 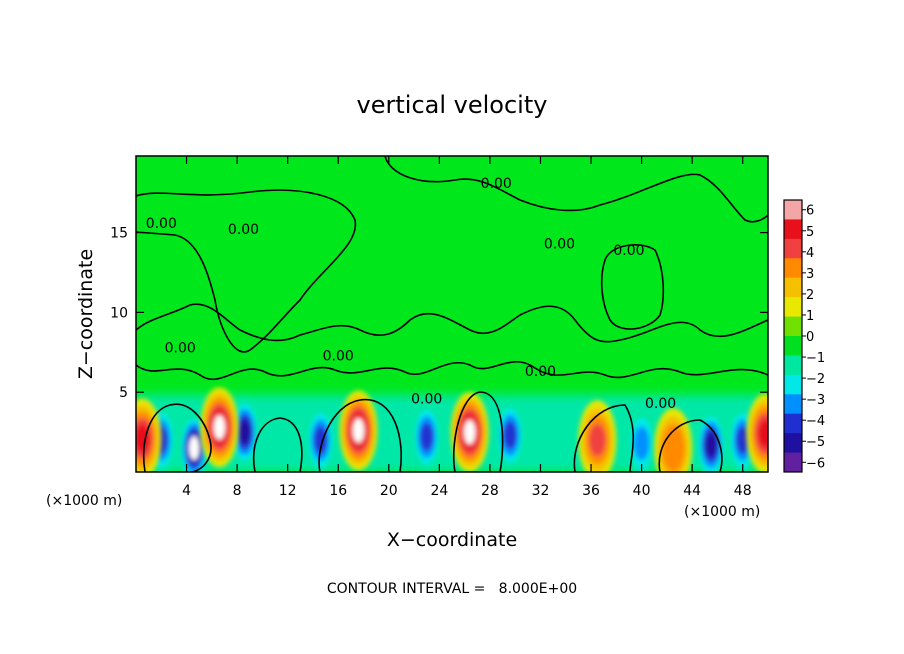 I want to click on x-tick-label: 16, so click(x=338, y=491).